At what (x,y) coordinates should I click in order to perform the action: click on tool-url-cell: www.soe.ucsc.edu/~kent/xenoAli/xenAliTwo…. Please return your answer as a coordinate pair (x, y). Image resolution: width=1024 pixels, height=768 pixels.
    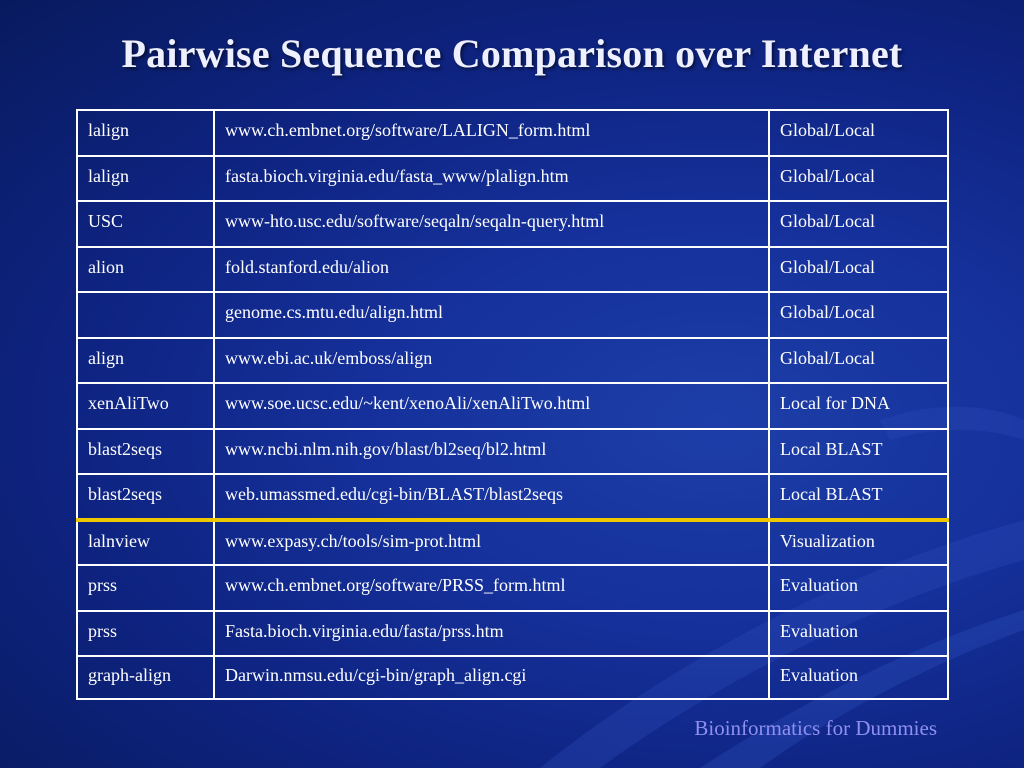
    Looking at the image, I should click on (491, 406).